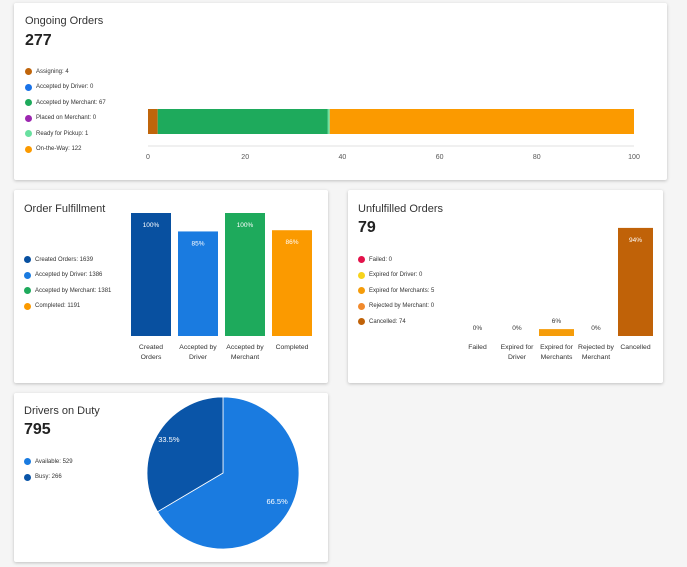  I want to click on legend-label: On-the-Way: 122, so click(59, 149).